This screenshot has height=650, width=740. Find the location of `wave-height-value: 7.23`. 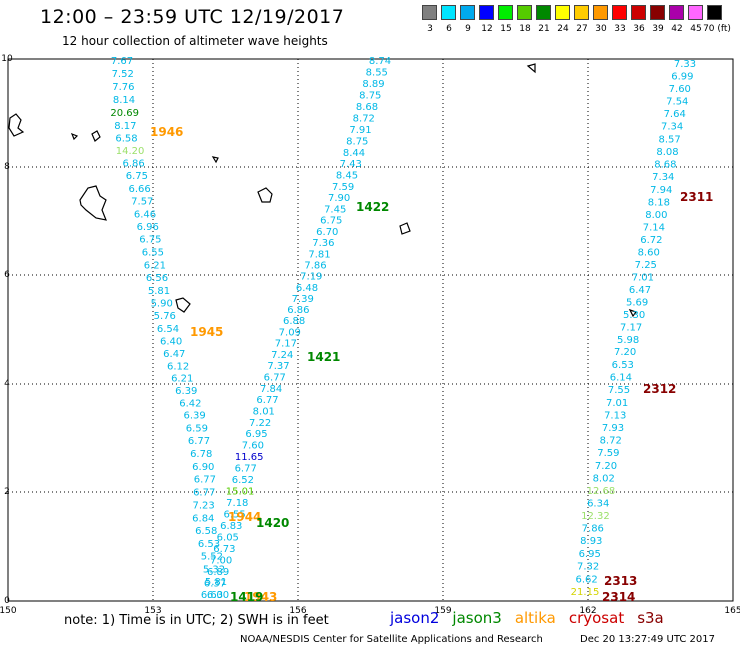

wave-height-value: 7.23 is located at coordinates (203, 506).